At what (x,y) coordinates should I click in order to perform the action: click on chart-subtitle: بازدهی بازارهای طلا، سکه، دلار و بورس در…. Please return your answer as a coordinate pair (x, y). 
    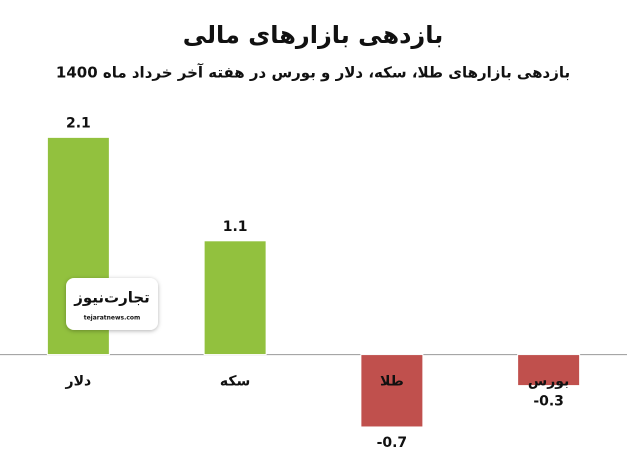
    Looking at the image, I should click on (313, 73).